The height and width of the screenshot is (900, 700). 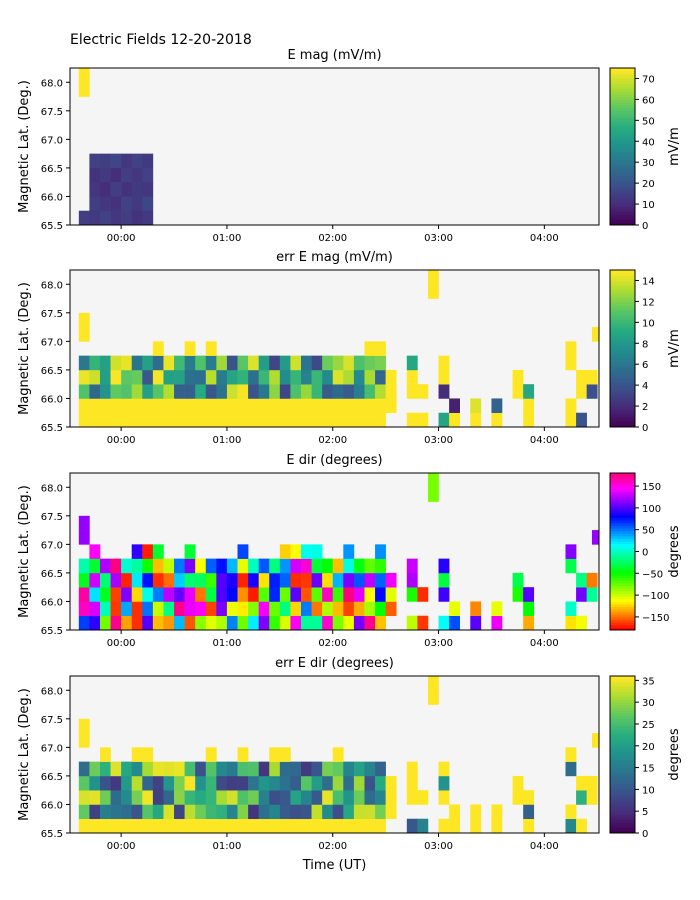 What do you see at coordinates (648, 302) in the screenshot?
I see `colorbar-tick-label: 12` at bounding box center [648, 302].